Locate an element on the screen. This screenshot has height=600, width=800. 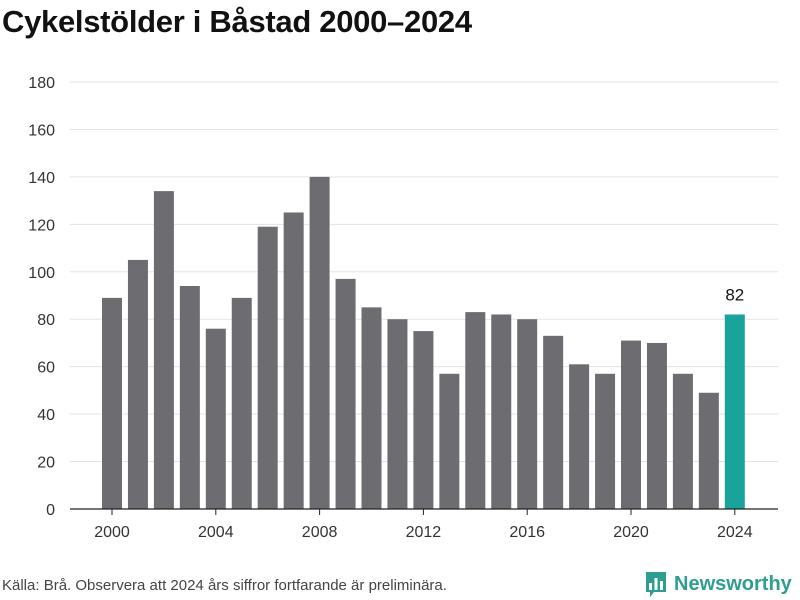
y-tick-label-100: 100 is located at coordinates (41, 273).